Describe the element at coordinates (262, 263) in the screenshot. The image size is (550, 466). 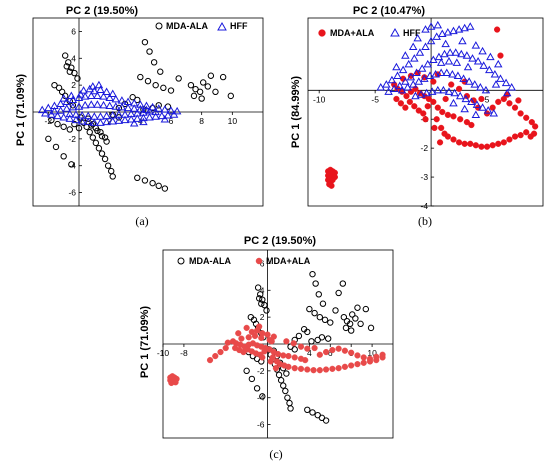
I see `y-tick-label: 6` at that location.